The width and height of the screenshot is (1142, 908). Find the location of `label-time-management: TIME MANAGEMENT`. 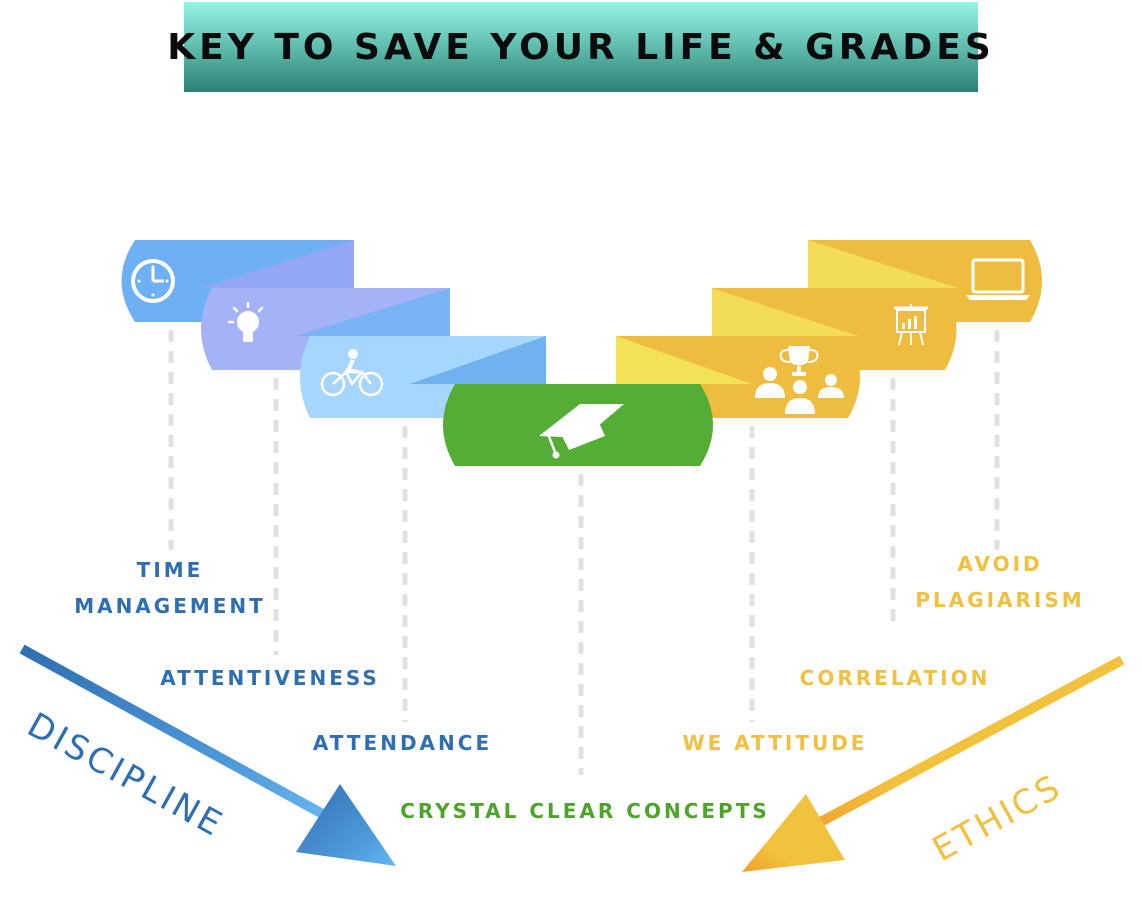

label-time-management: TIME MANAGEMENT is located at coordinates (170, 588).